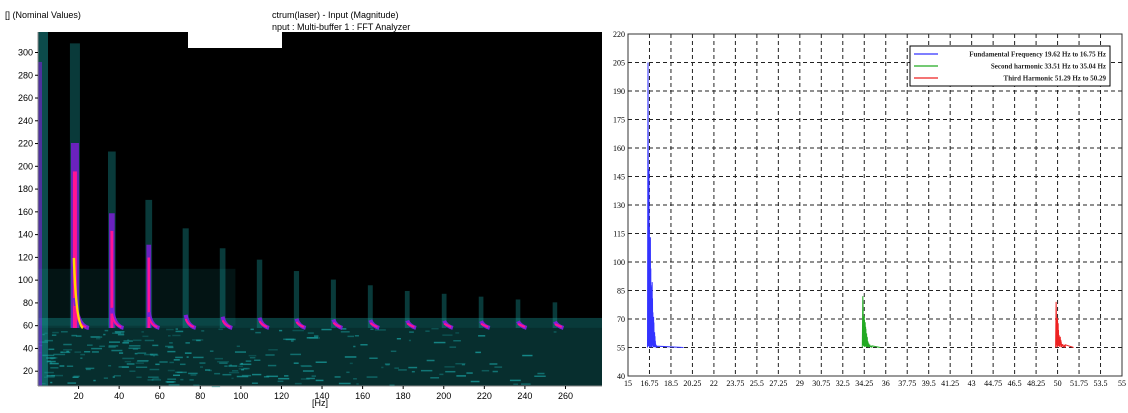 The image size is (1128, 413). I want to click on left-title-2: ctrum(laser) - Input (Magnitude), so click(335, 15).